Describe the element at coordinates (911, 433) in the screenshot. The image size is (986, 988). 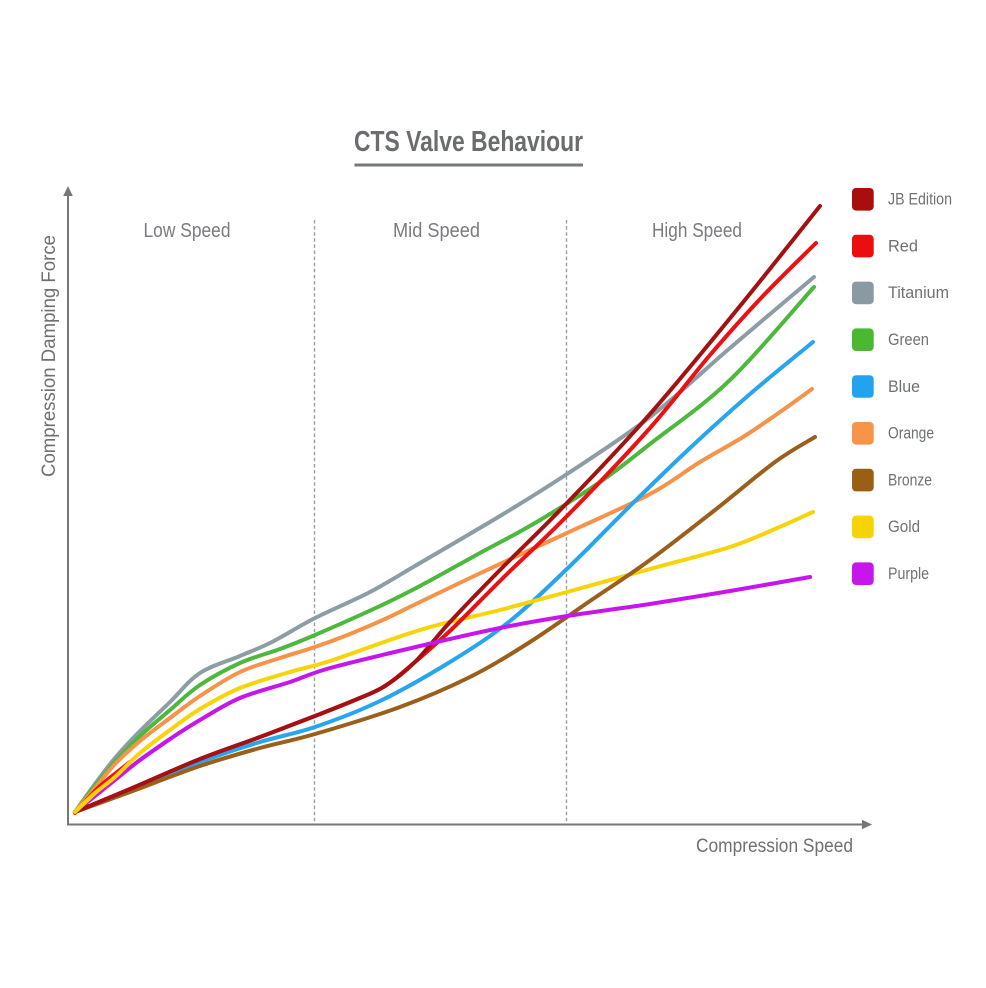
I see `svg-text: Orange` at that location.